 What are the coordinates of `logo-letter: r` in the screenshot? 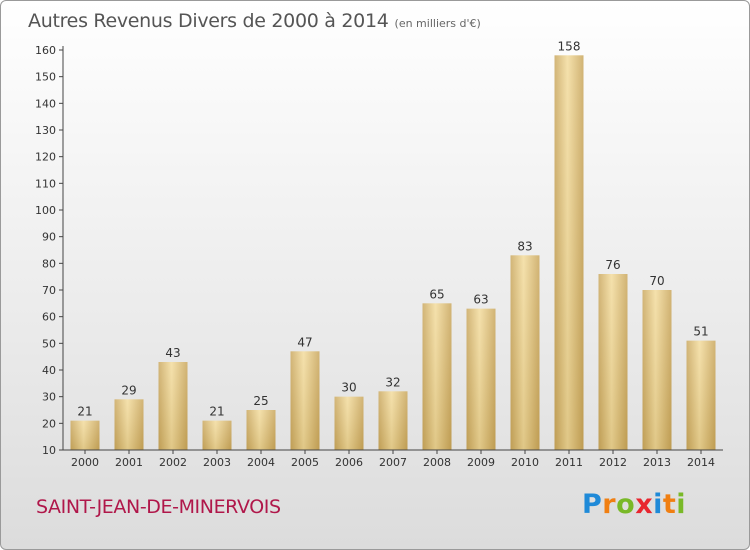 It's located at (609, 504).